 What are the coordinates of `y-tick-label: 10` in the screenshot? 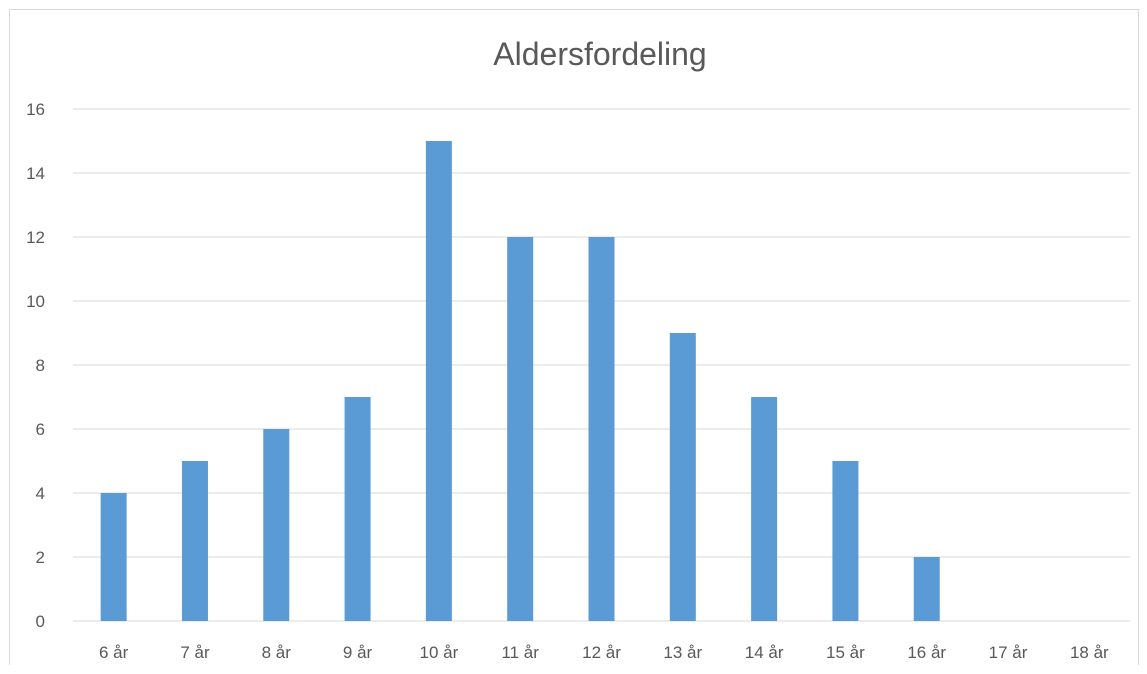 It's located at (35, 301).